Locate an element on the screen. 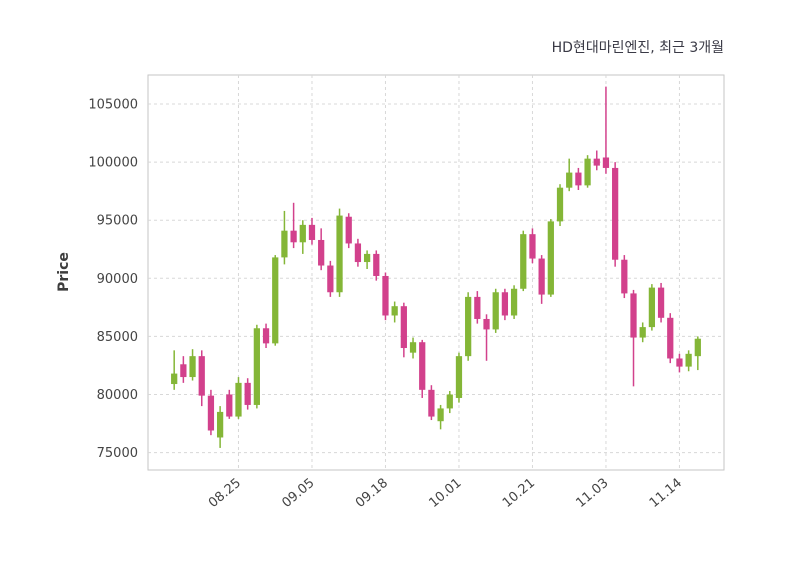  chart-title: HD현대마린엔진, 최근 3개월 is located at coordinates (638, 48).